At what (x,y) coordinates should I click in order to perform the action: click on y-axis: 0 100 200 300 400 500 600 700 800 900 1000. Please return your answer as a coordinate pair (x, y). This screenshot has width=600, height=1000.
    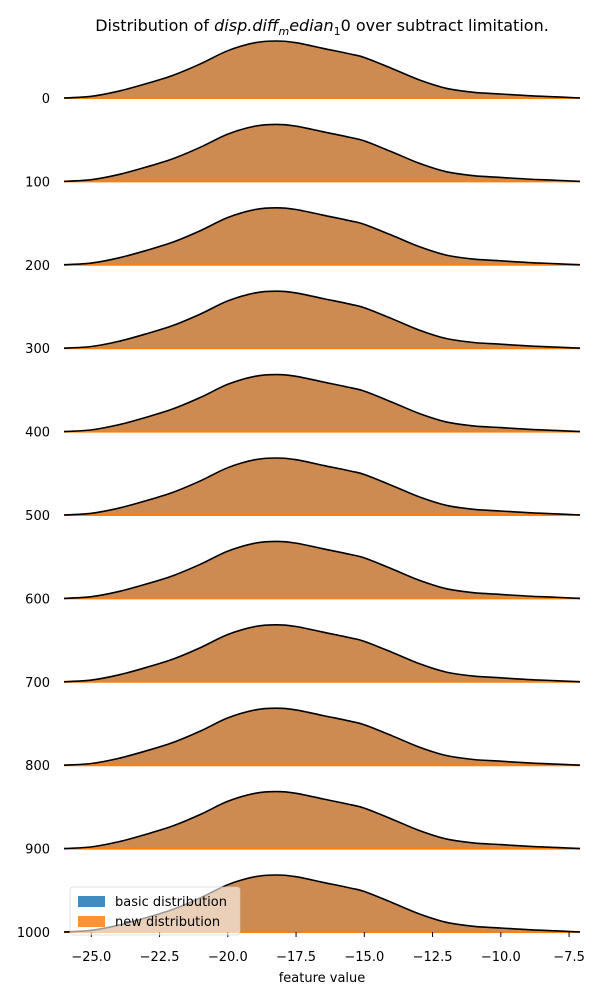
    Looking at the image, I should click on (33, 516).